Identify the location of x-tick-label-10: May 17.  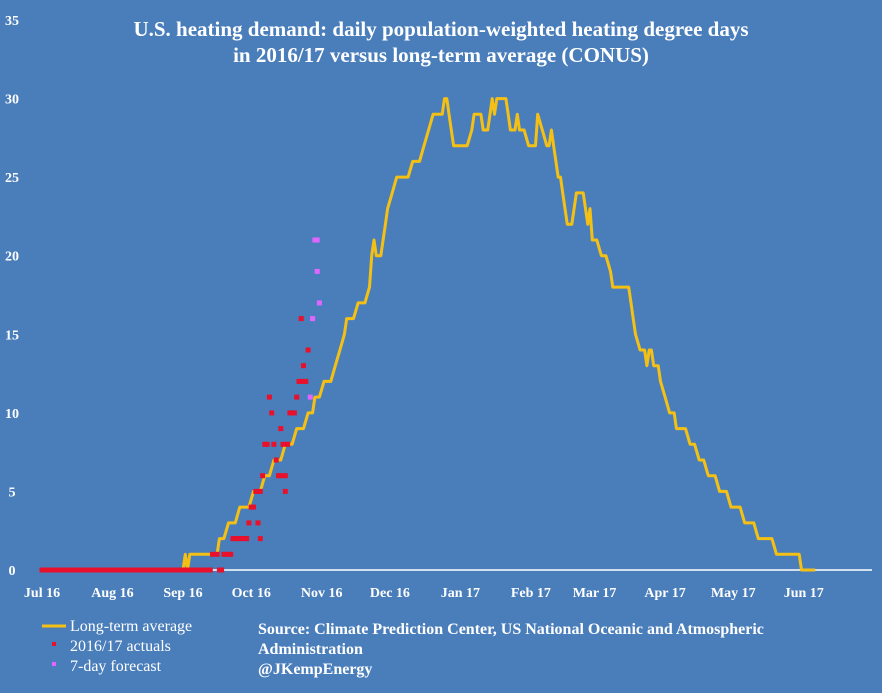
(733, 593).